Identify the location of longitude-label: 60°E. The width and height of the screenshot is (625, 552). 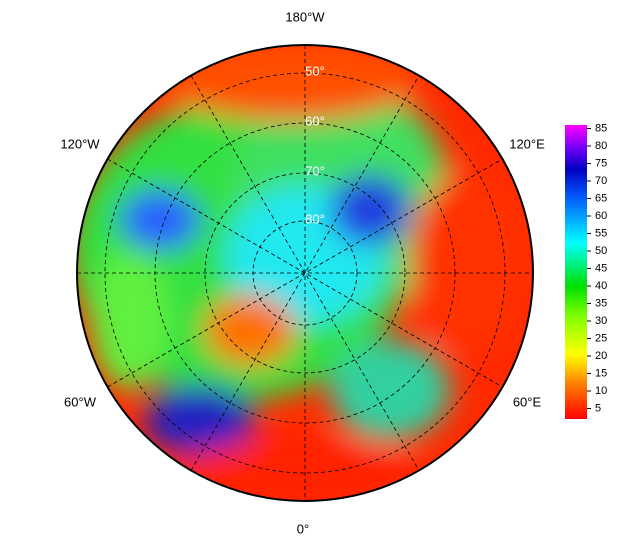
(527, 401).